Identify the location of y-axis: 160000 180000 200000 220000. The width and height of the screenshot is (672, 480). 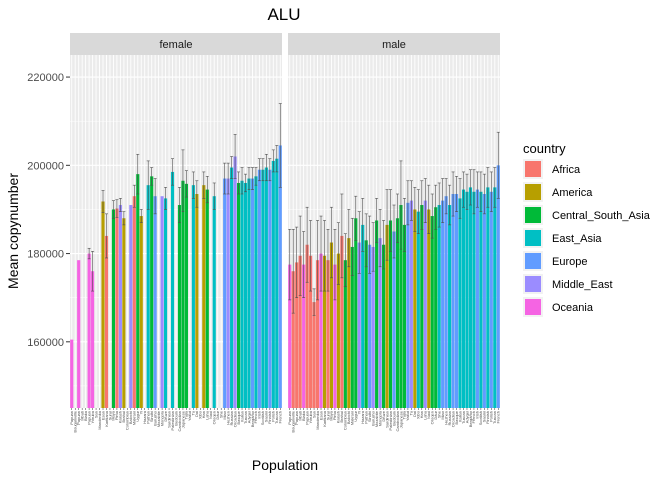
(48, 210).